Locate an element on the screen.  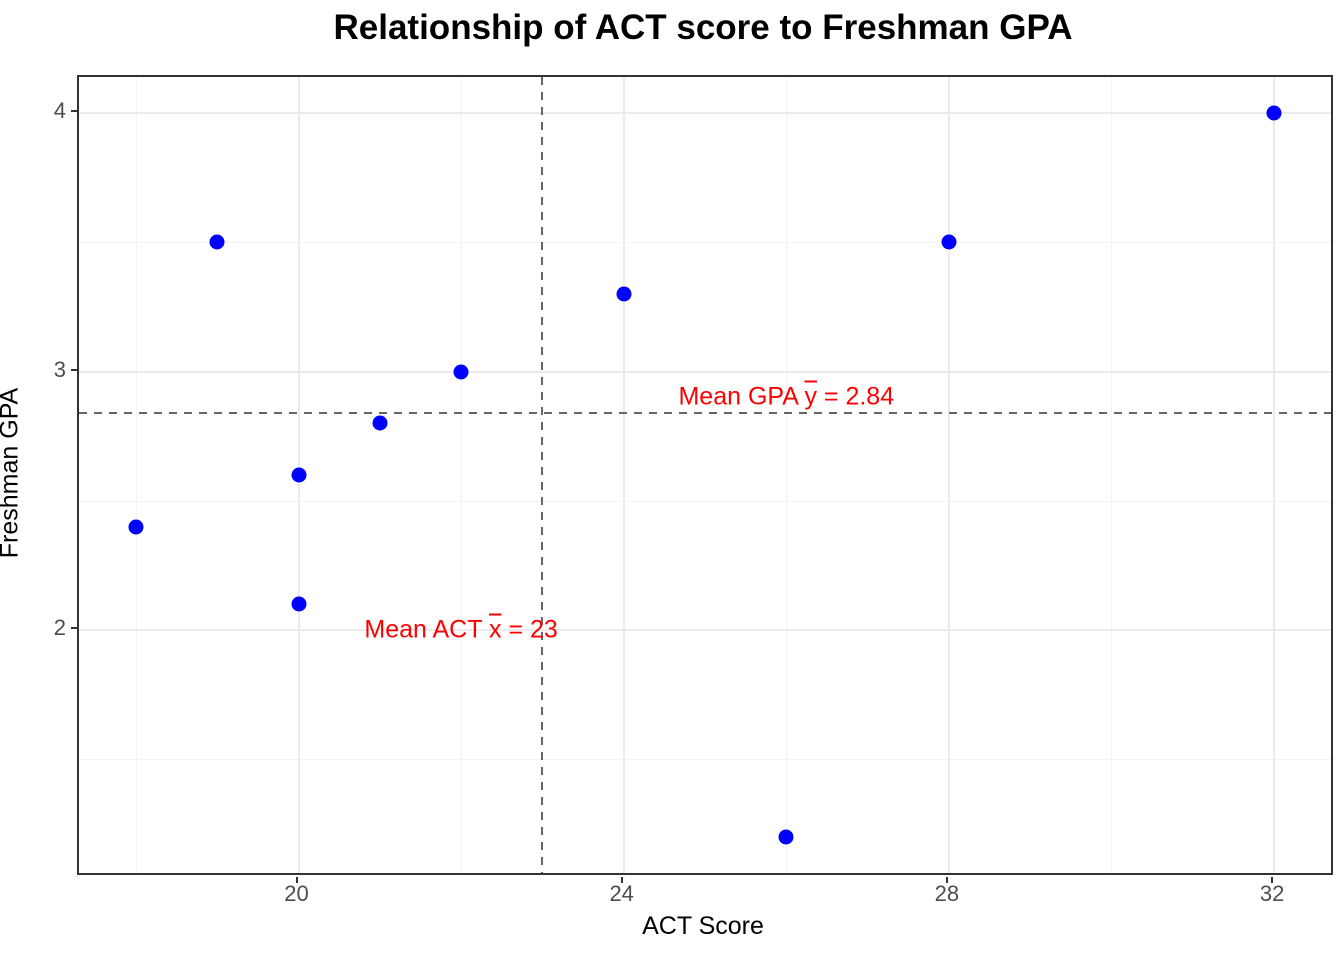
y-axis-title-text: Freshman GPA is located at coordinates (12, 473).